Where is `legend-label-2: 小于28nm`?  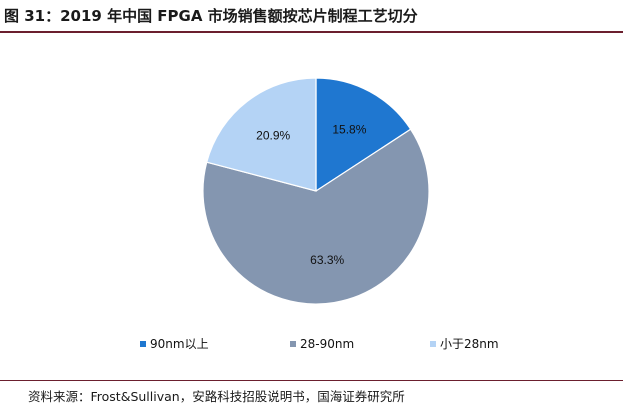 legend-label-2: 小于28nm is located at coordinates (469, 344).